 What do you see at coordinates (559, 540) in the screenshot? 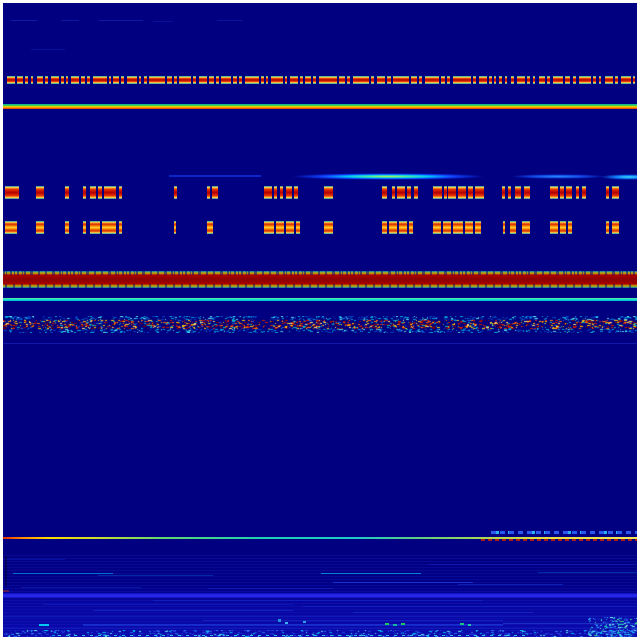
I see `red-speckle-trail` at bounding box center [559, 540].